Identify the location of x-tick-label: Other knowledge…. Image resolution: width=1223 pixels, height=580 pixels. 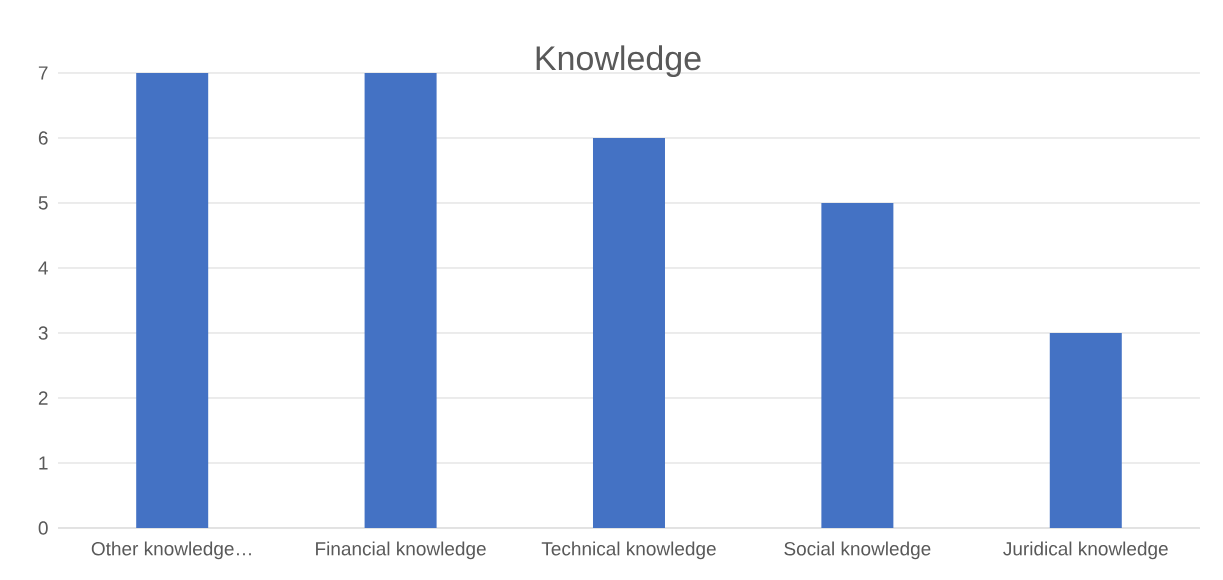
(171, 550).